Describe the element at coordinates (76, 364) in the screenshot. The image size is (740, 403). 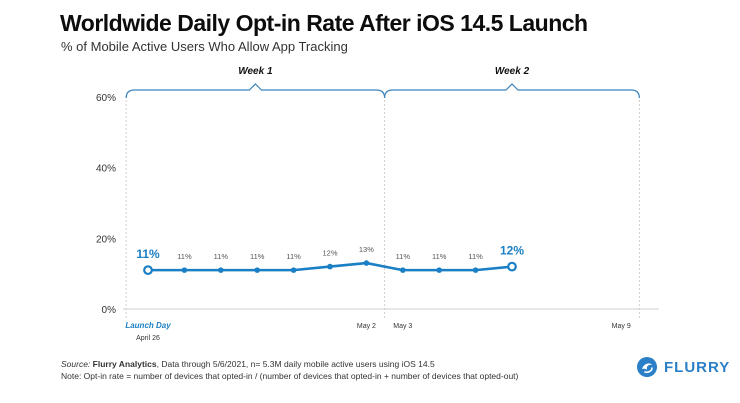
I see `source-label: Source:` at that location.